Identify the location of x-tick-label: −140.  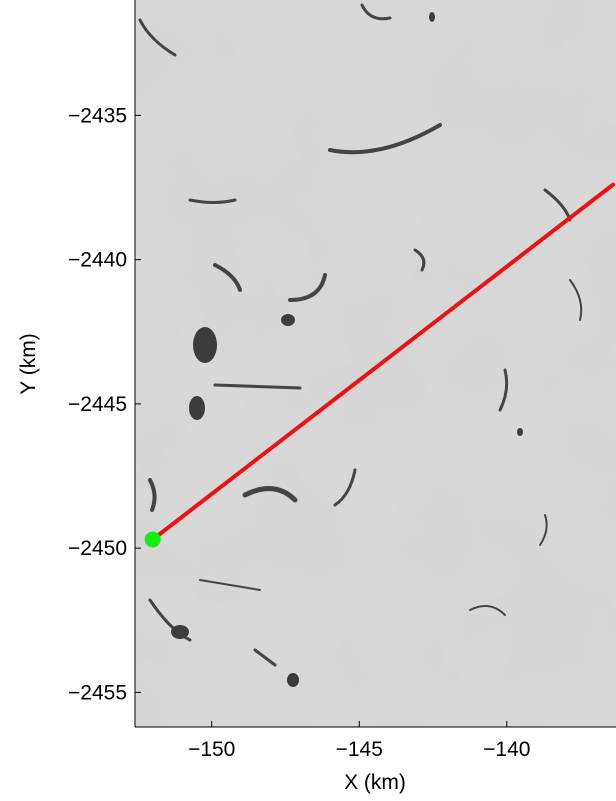
(506, 749).